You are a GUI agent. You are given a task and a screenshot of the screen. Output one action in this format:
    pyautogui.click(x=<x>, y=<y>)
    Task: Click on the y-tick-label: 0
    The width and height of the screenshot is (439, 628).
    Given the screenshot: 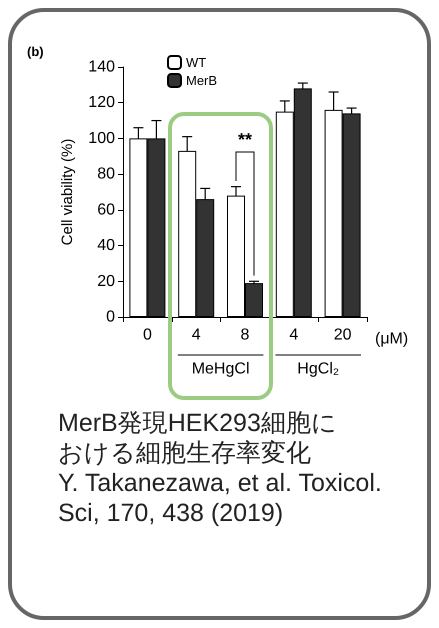 What is the action you would take?
    pyautogui.click(x=111, y=317)
    